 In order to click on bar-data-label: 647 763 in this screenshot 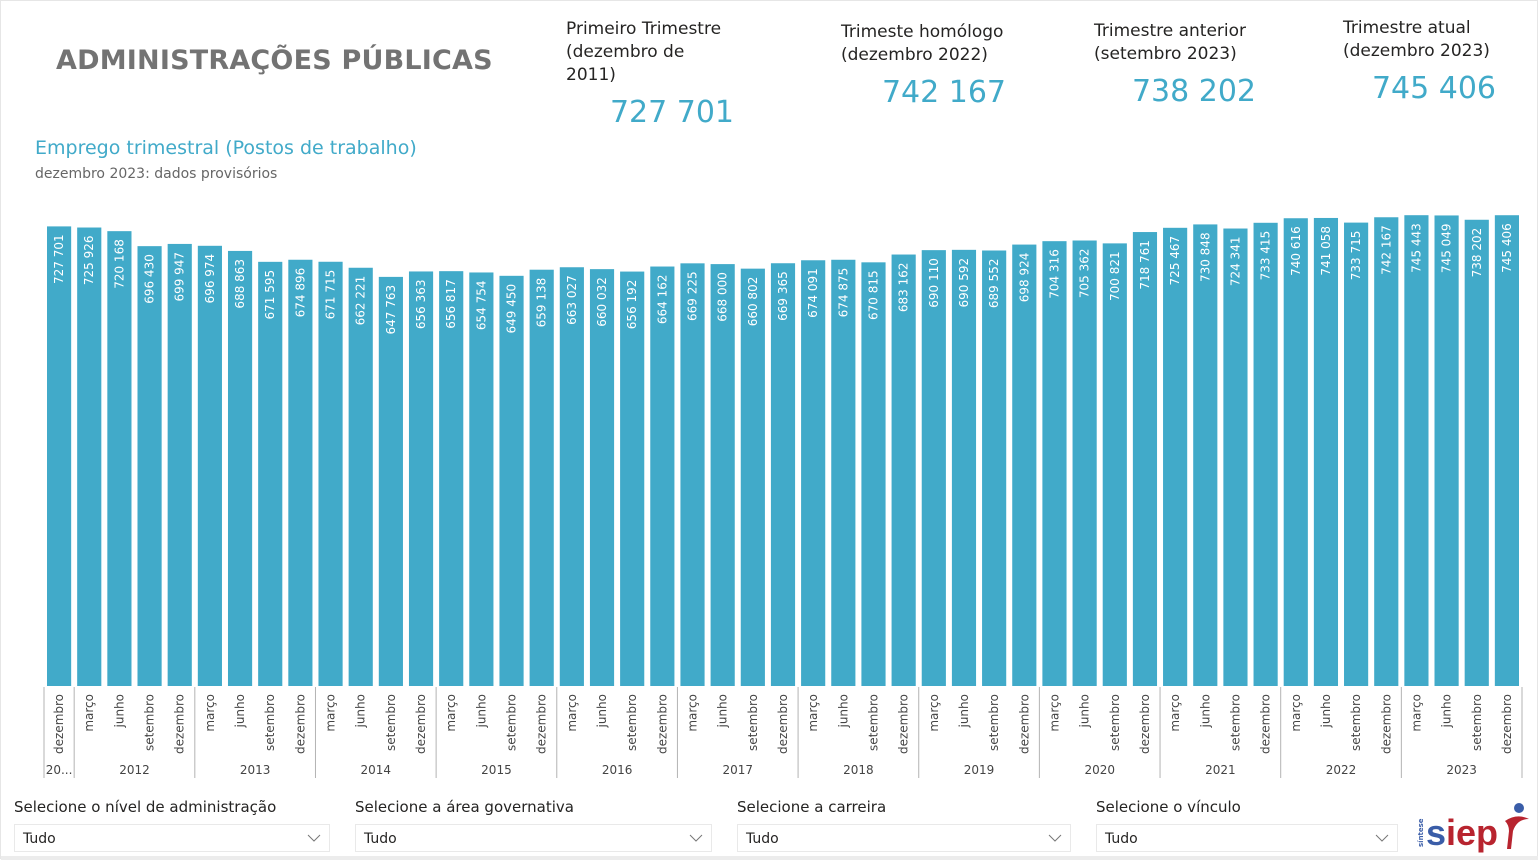, I will do `click(391, 310)`.